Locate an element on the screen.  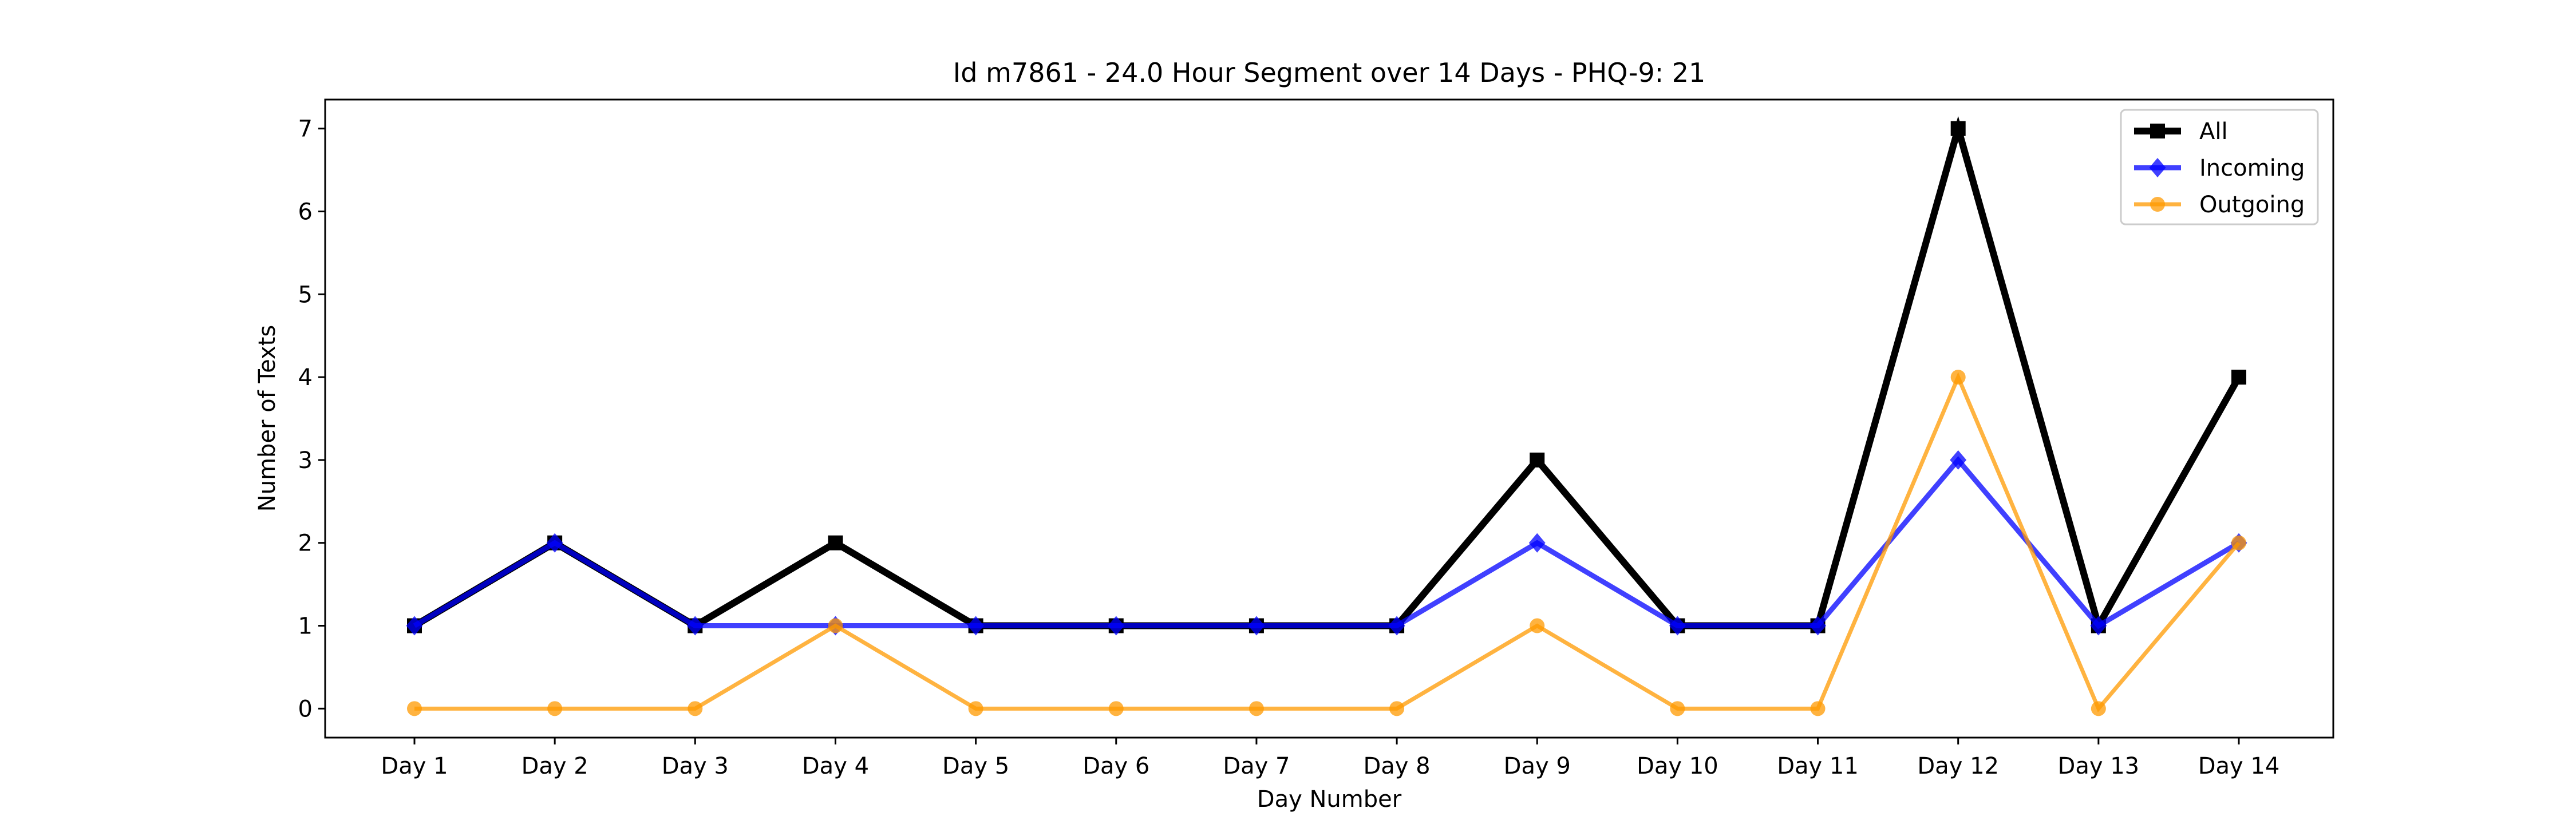
x-tick-label: Day 1 is located at coordinates (414, 766).